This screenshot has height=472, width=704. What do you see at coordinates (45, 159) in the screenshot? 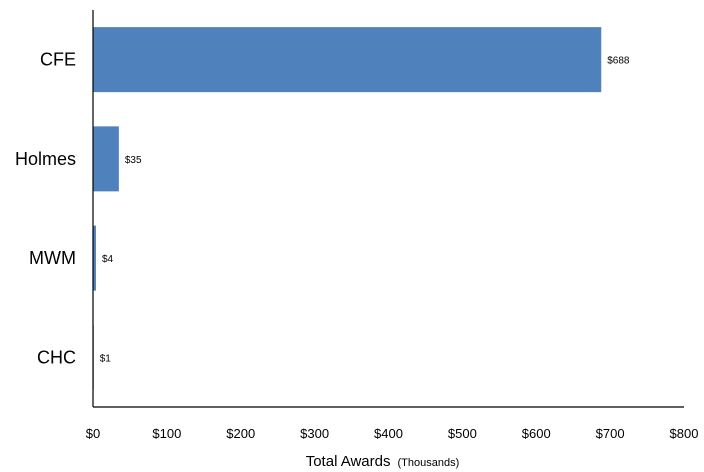
I see `category-label-holmes: Holmes` at bounding box center [45, 159].